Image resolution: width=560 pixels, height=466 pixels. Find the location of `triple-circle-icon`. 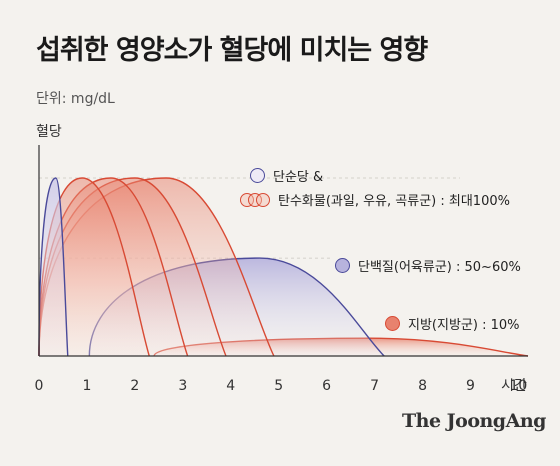

triple-circle-icon is located at coordinates (256, 199).